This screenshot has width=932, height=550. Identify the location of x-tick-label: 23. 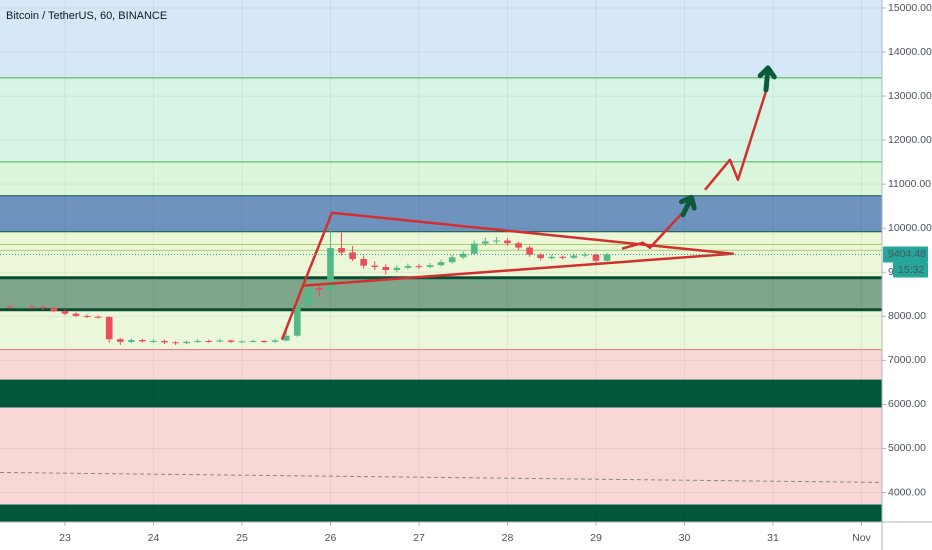
(65, 538).